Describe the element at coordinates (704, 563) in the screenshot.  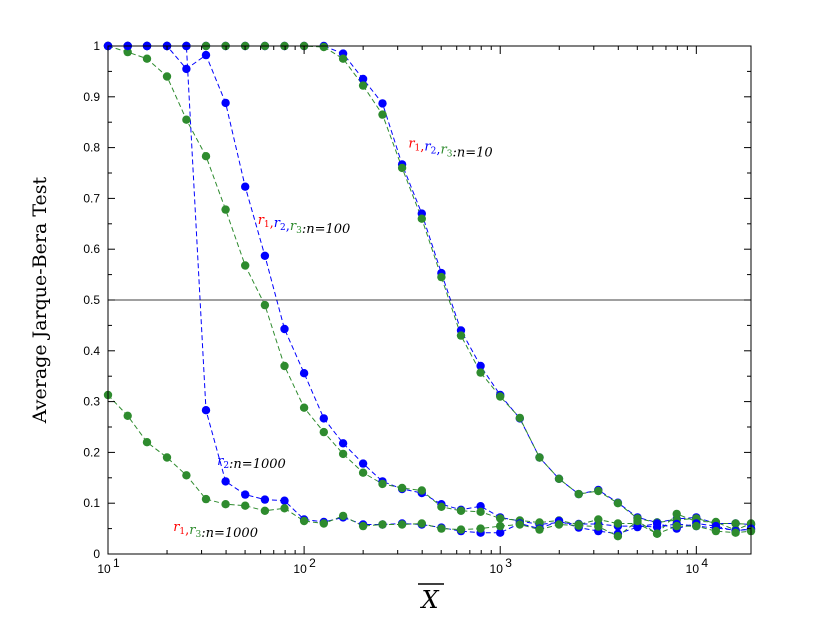
I see `x-tick-label-exponent: 4` at that location.